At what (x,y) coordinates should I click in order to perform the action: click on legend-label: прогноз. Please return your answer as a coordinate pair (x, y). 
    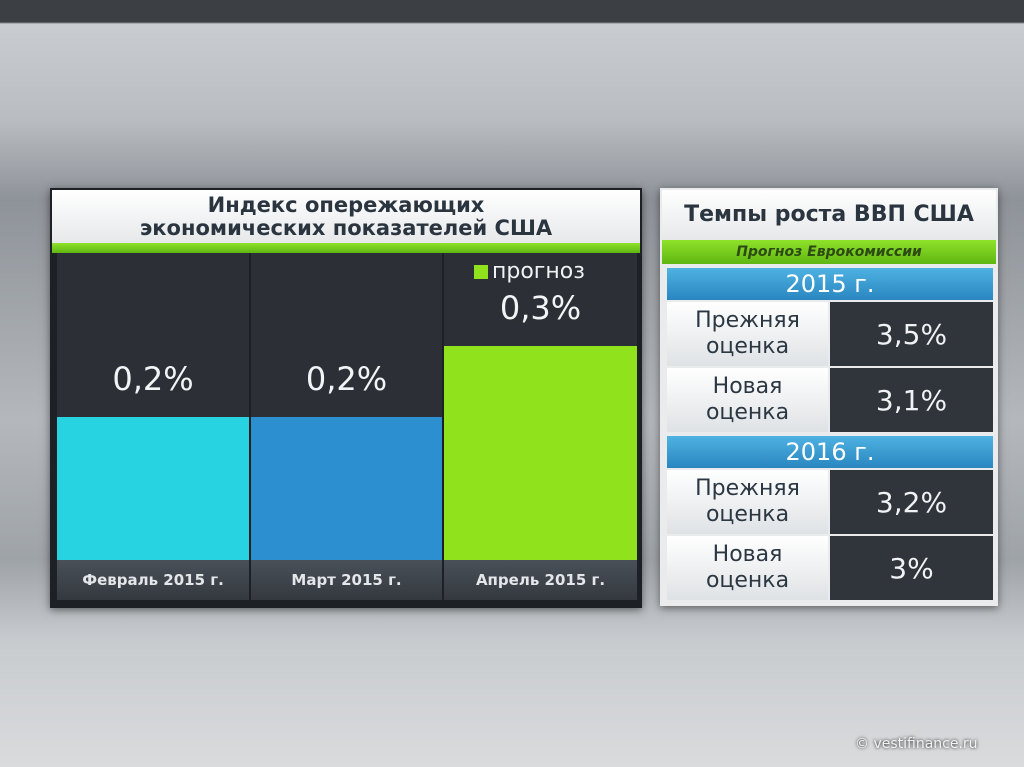
    Looking at the image, I should click on (538, 271).